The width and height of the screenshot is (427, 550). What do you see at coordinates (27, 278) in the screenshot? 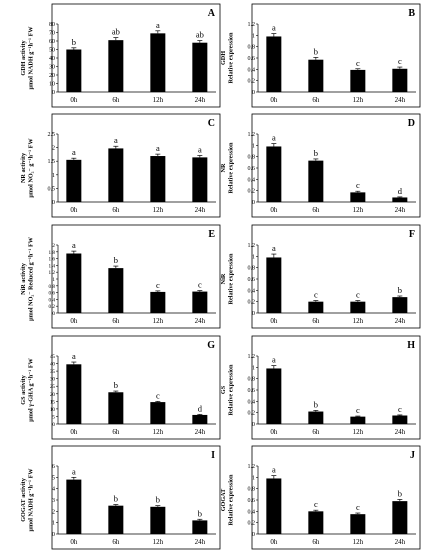
I see `y-axis-label: NiR activityμmol NO₂⁻ Reduced g⁻¹h⁻¹ FW` at bounding box center [27, 278].